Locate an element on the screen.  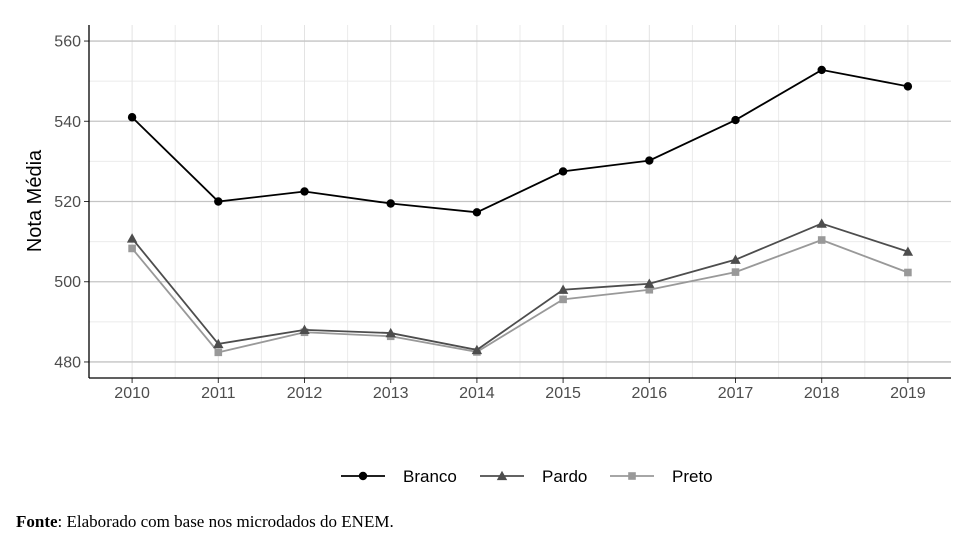
x-tick-label: 2012 is located at coordinates (305, 393).